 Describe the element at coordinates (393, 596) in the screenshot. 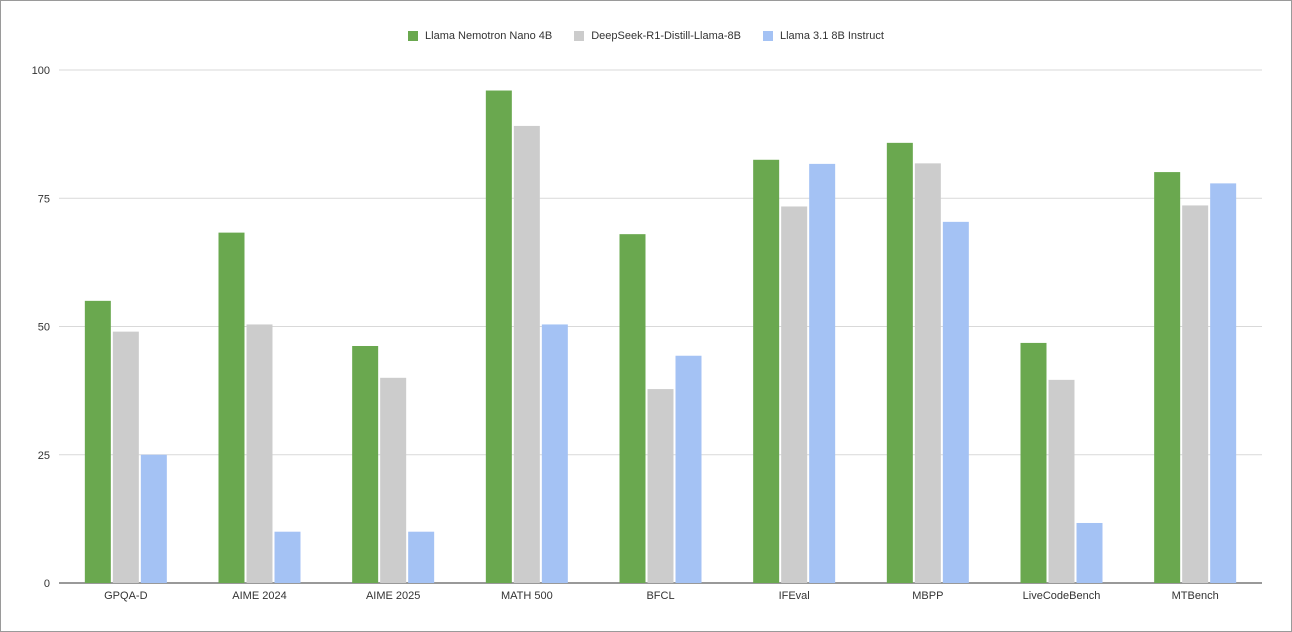

I see `x-tick-label: AIME 2025` at that location.